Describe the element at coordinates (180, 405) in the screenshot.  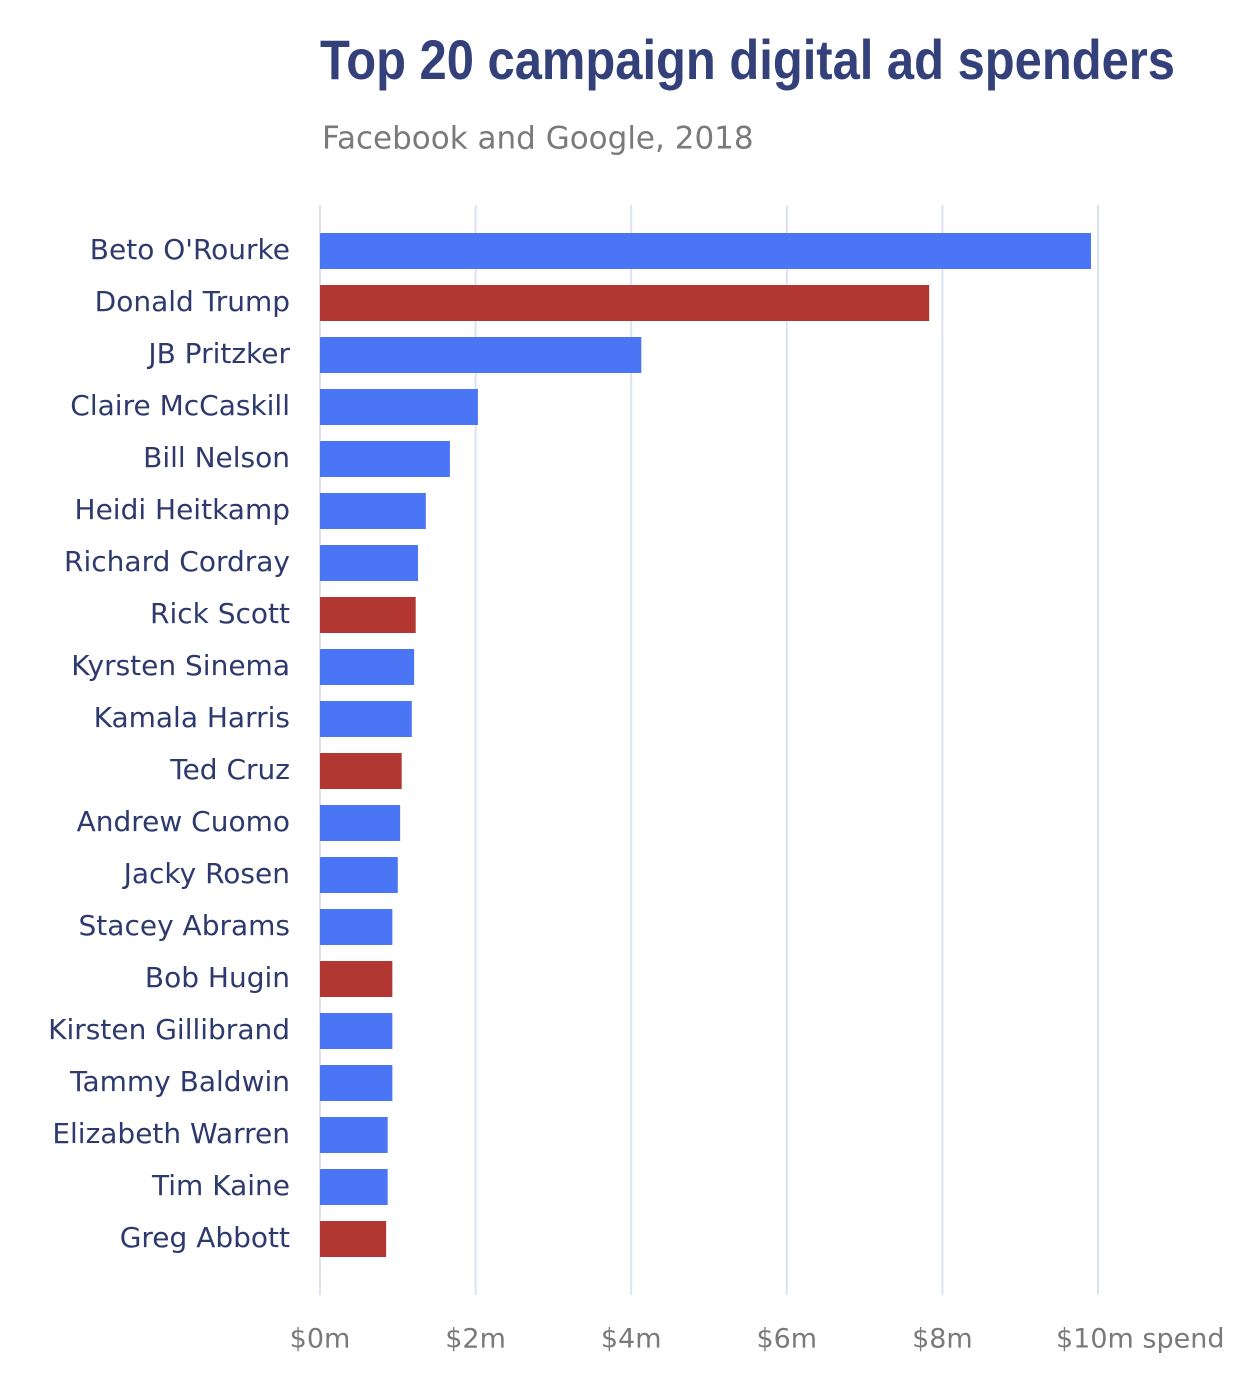
I see `y-tick-label: Claire McCaskill` at that location.